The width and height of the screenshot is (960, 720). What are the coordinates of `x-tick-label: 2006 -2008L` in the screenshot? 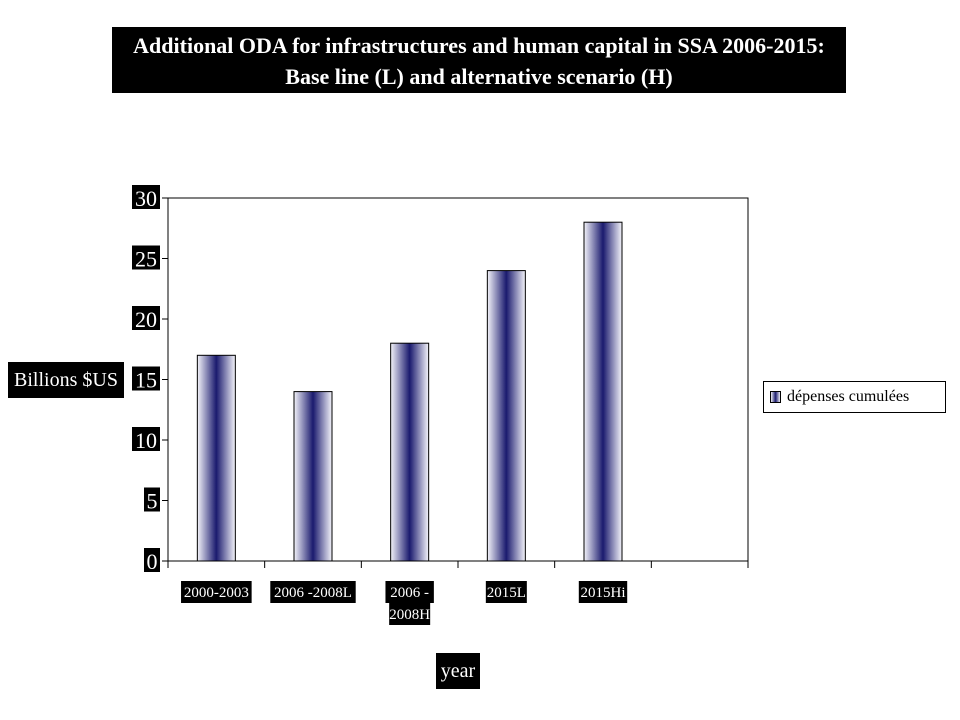 It's located at (313, 593).